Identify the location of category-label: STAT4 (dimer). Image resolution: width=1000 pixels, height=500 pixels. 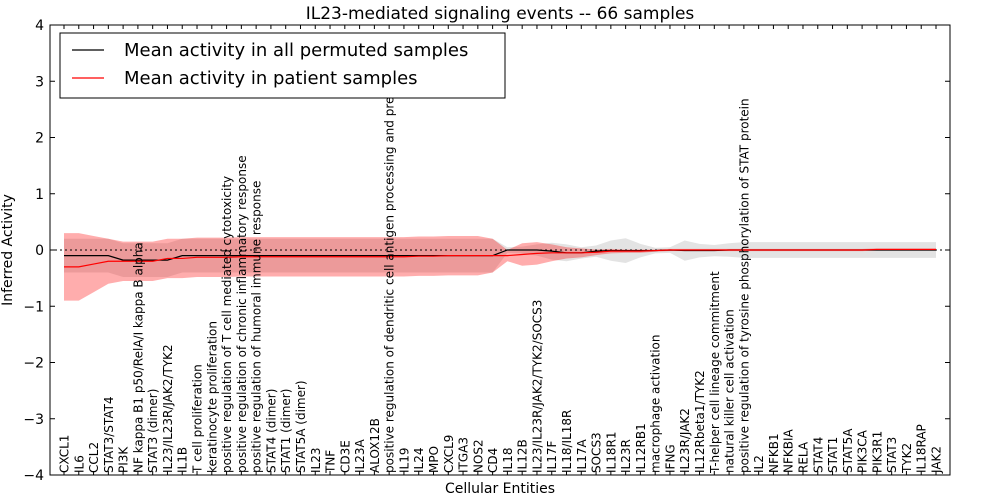
(271, 431).